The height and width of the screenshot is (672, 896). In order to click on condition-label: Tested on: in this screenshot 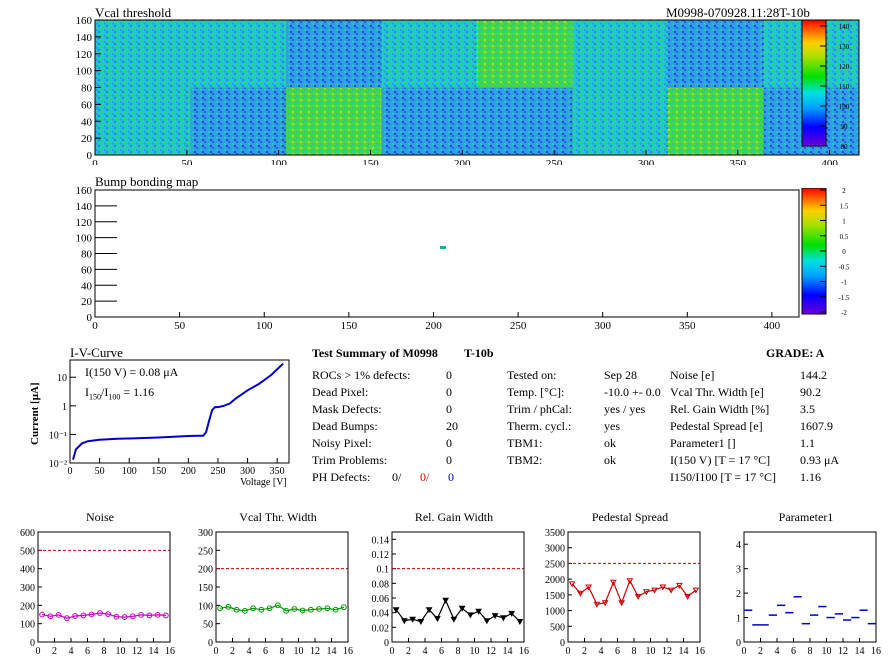, I will do `click(532, 375)`.